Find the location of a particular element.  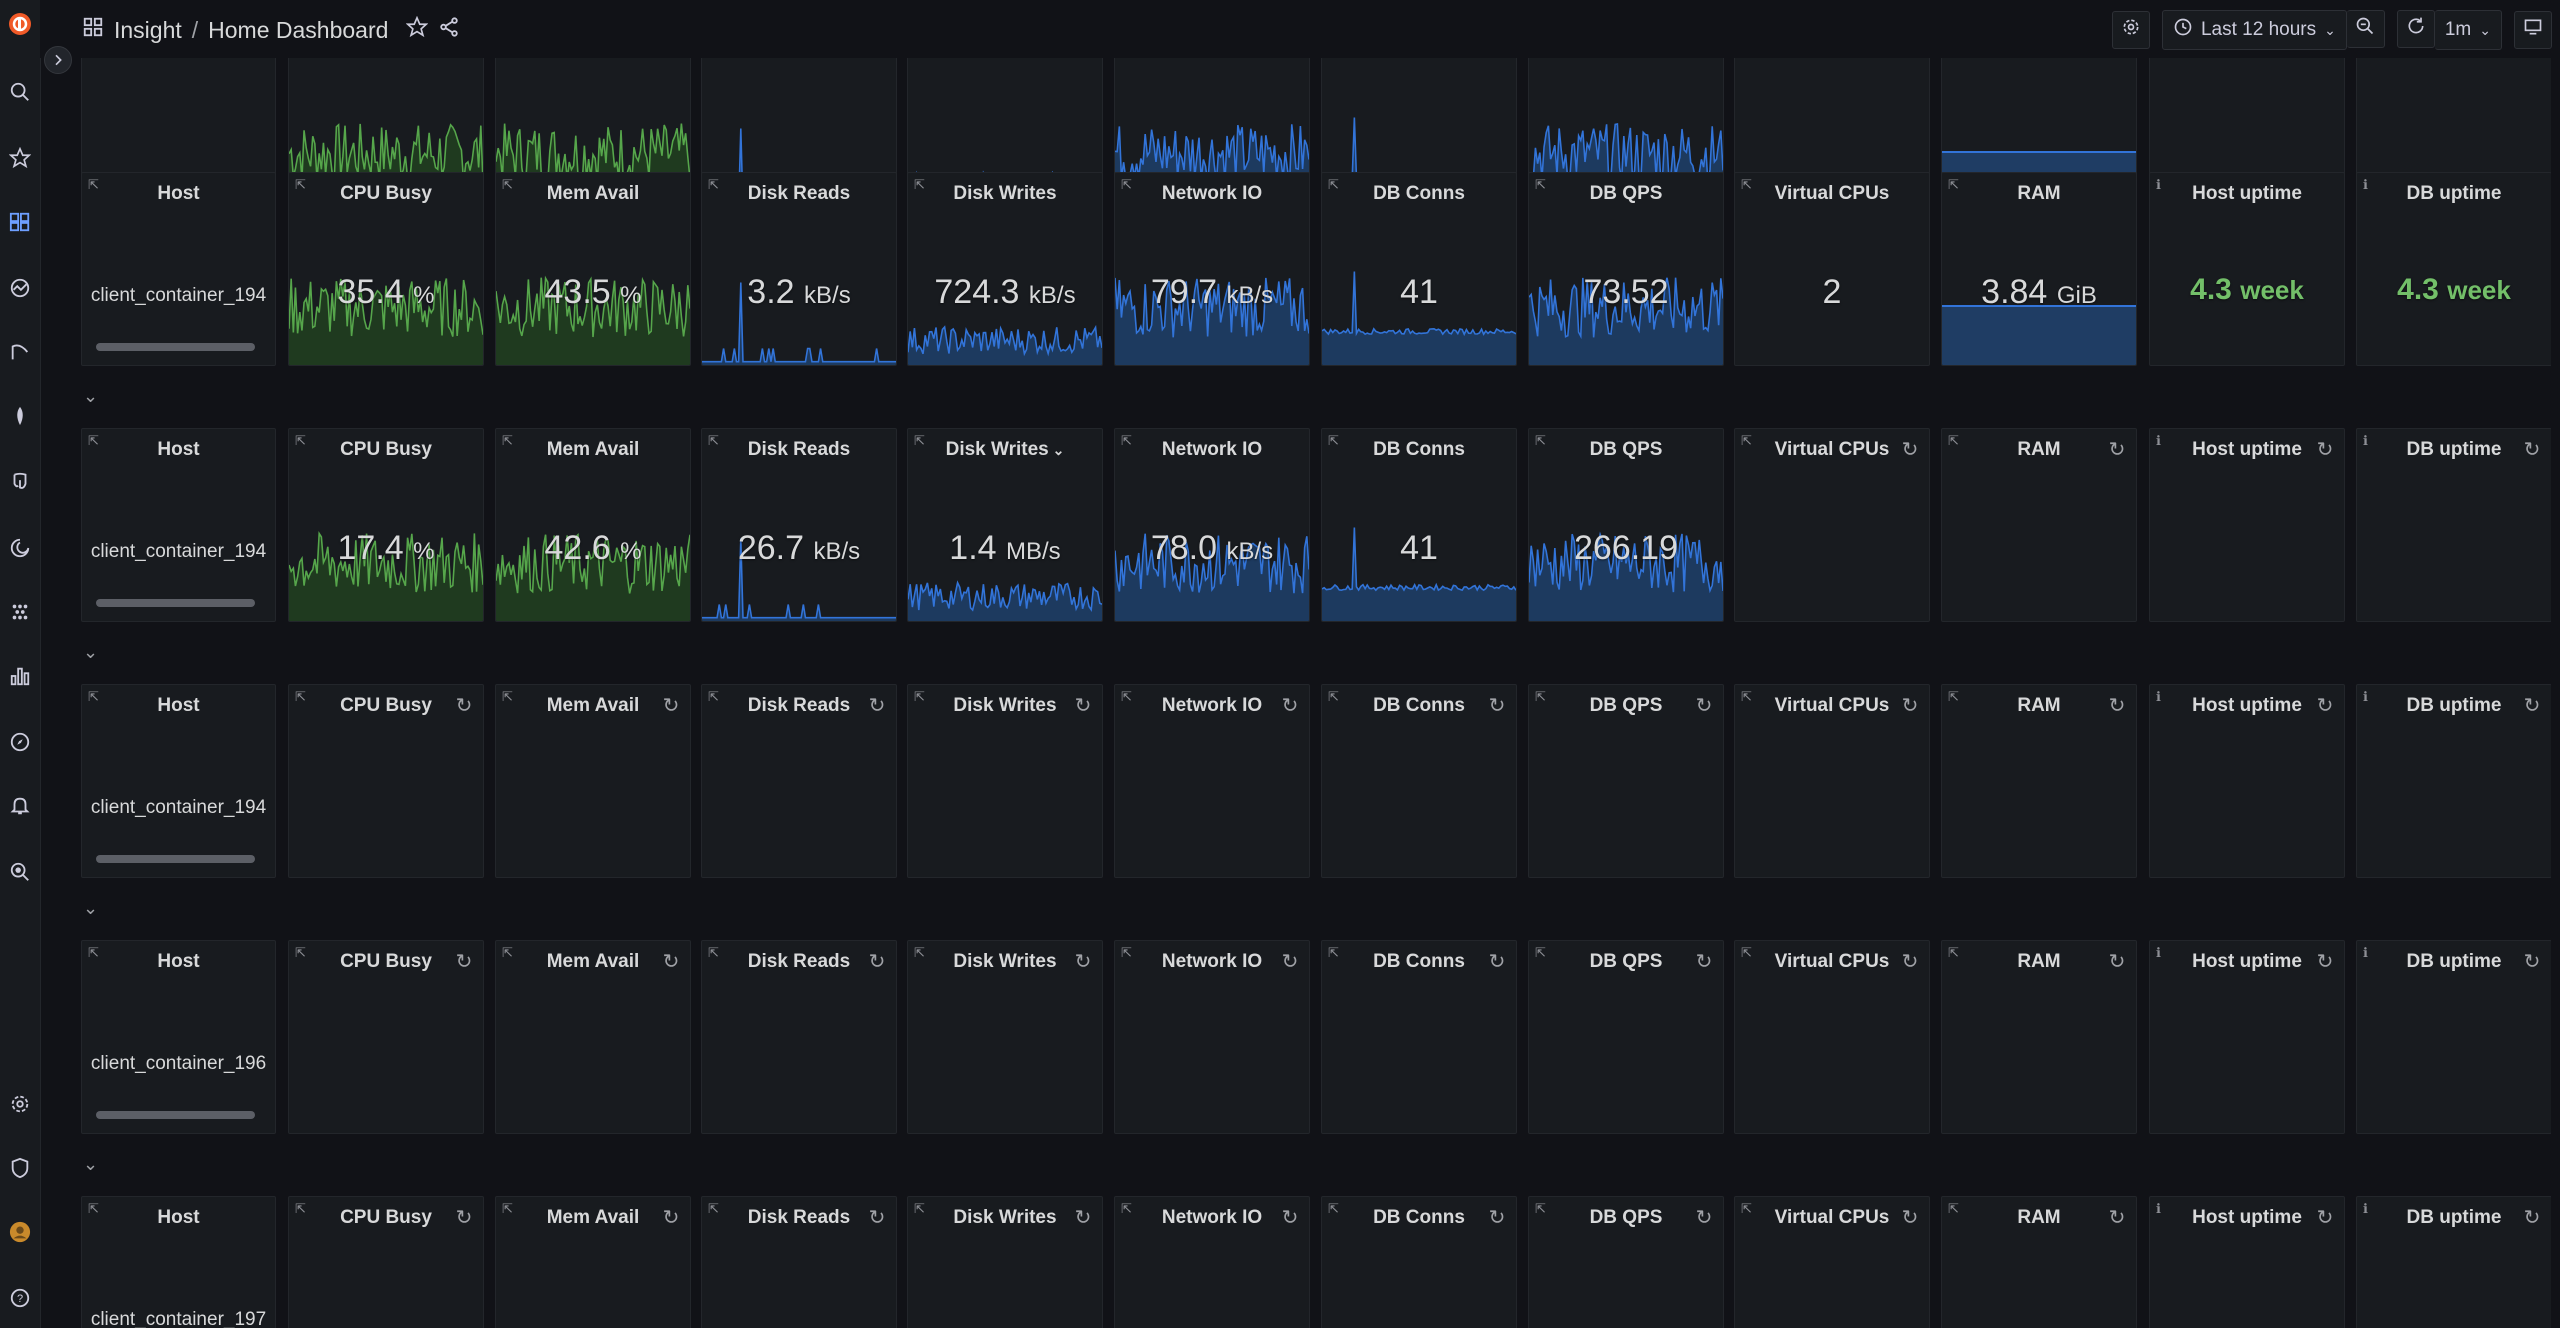

dashboards-icon is located at coordinates (20, 222).